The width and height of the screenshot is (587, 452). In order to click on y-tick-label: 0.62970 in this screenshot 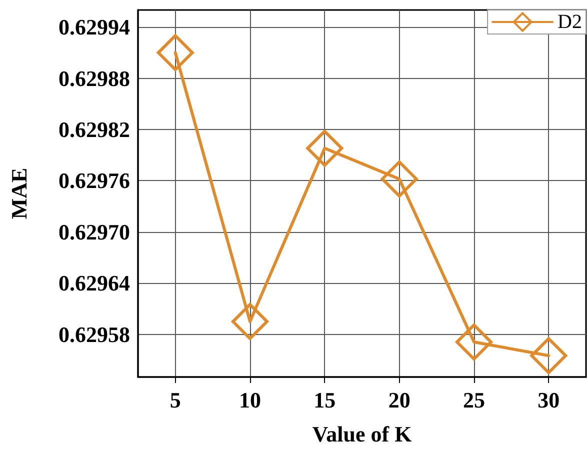, I will do `click(94, 231)`.